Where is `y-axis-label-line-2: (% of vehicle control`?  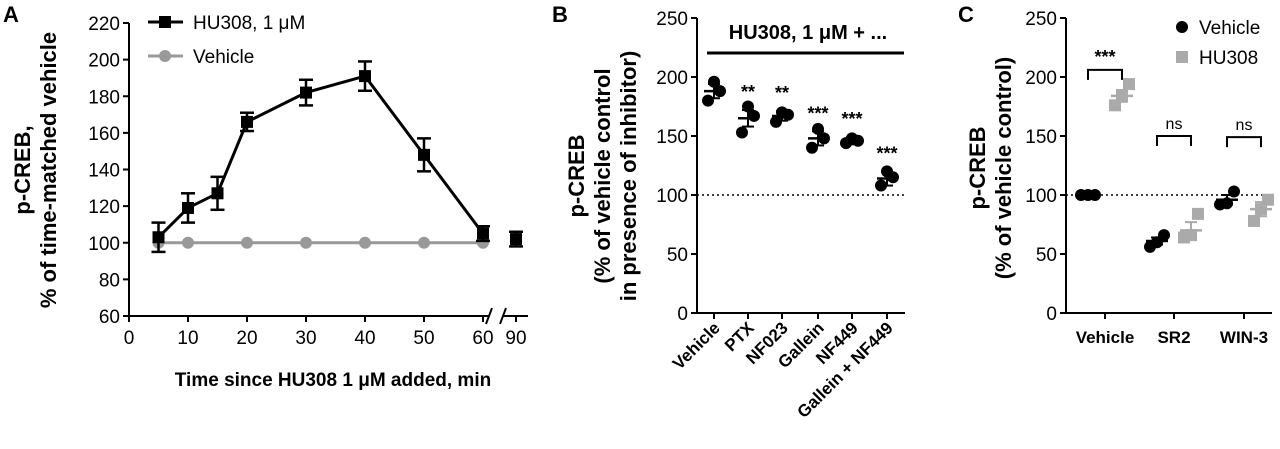 y-axis-label-line-2: (% of vehicle control is located at coordinates (602, 175).